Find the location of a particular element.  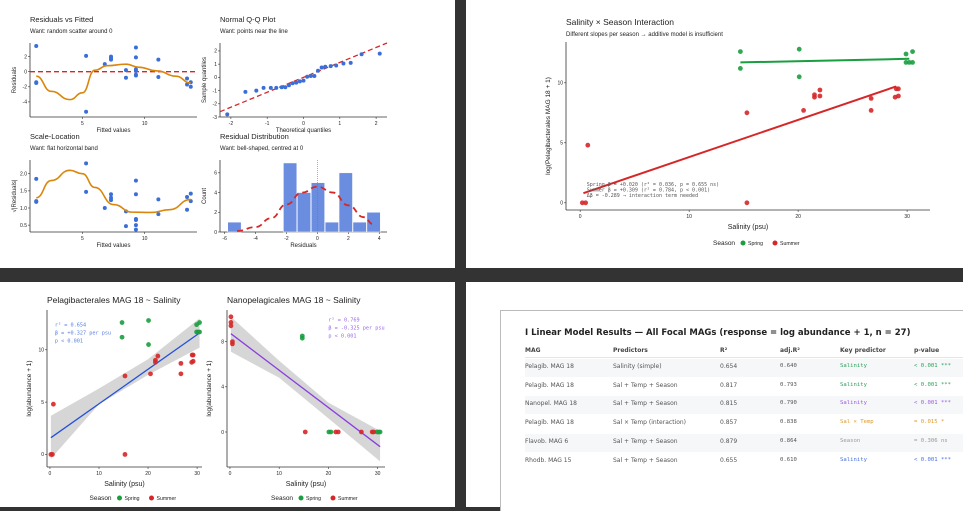

header-key-predictor: Key predictor is located at coordinates (863, 350).